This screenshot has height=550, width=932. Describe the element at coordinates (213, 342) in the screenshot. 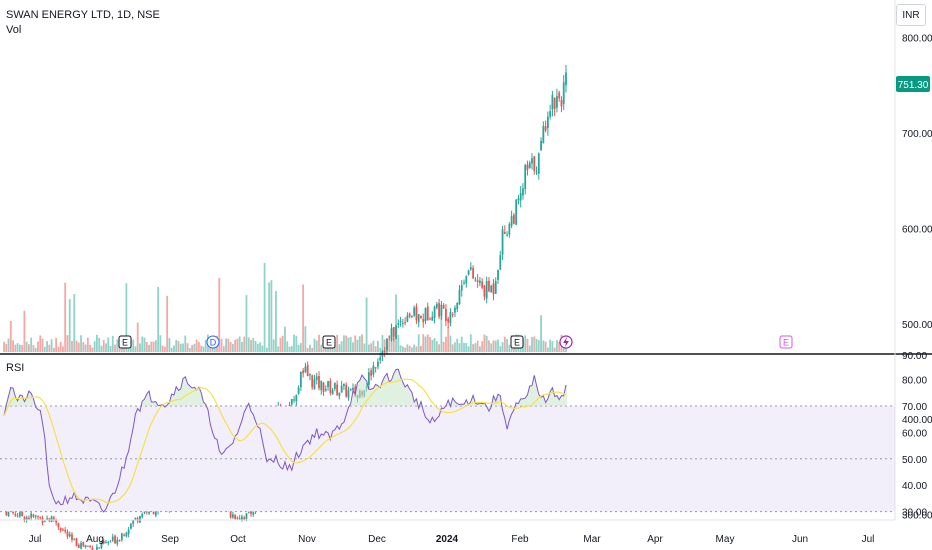

I see `dividend-marker` at that location.